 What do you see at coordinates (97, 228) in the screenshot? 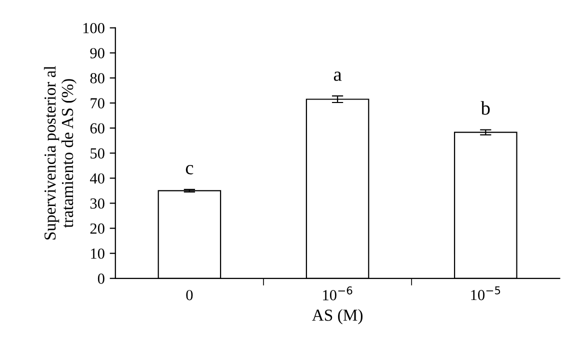
I see `y-tick-label: 20` at bounding box center [97, 228].